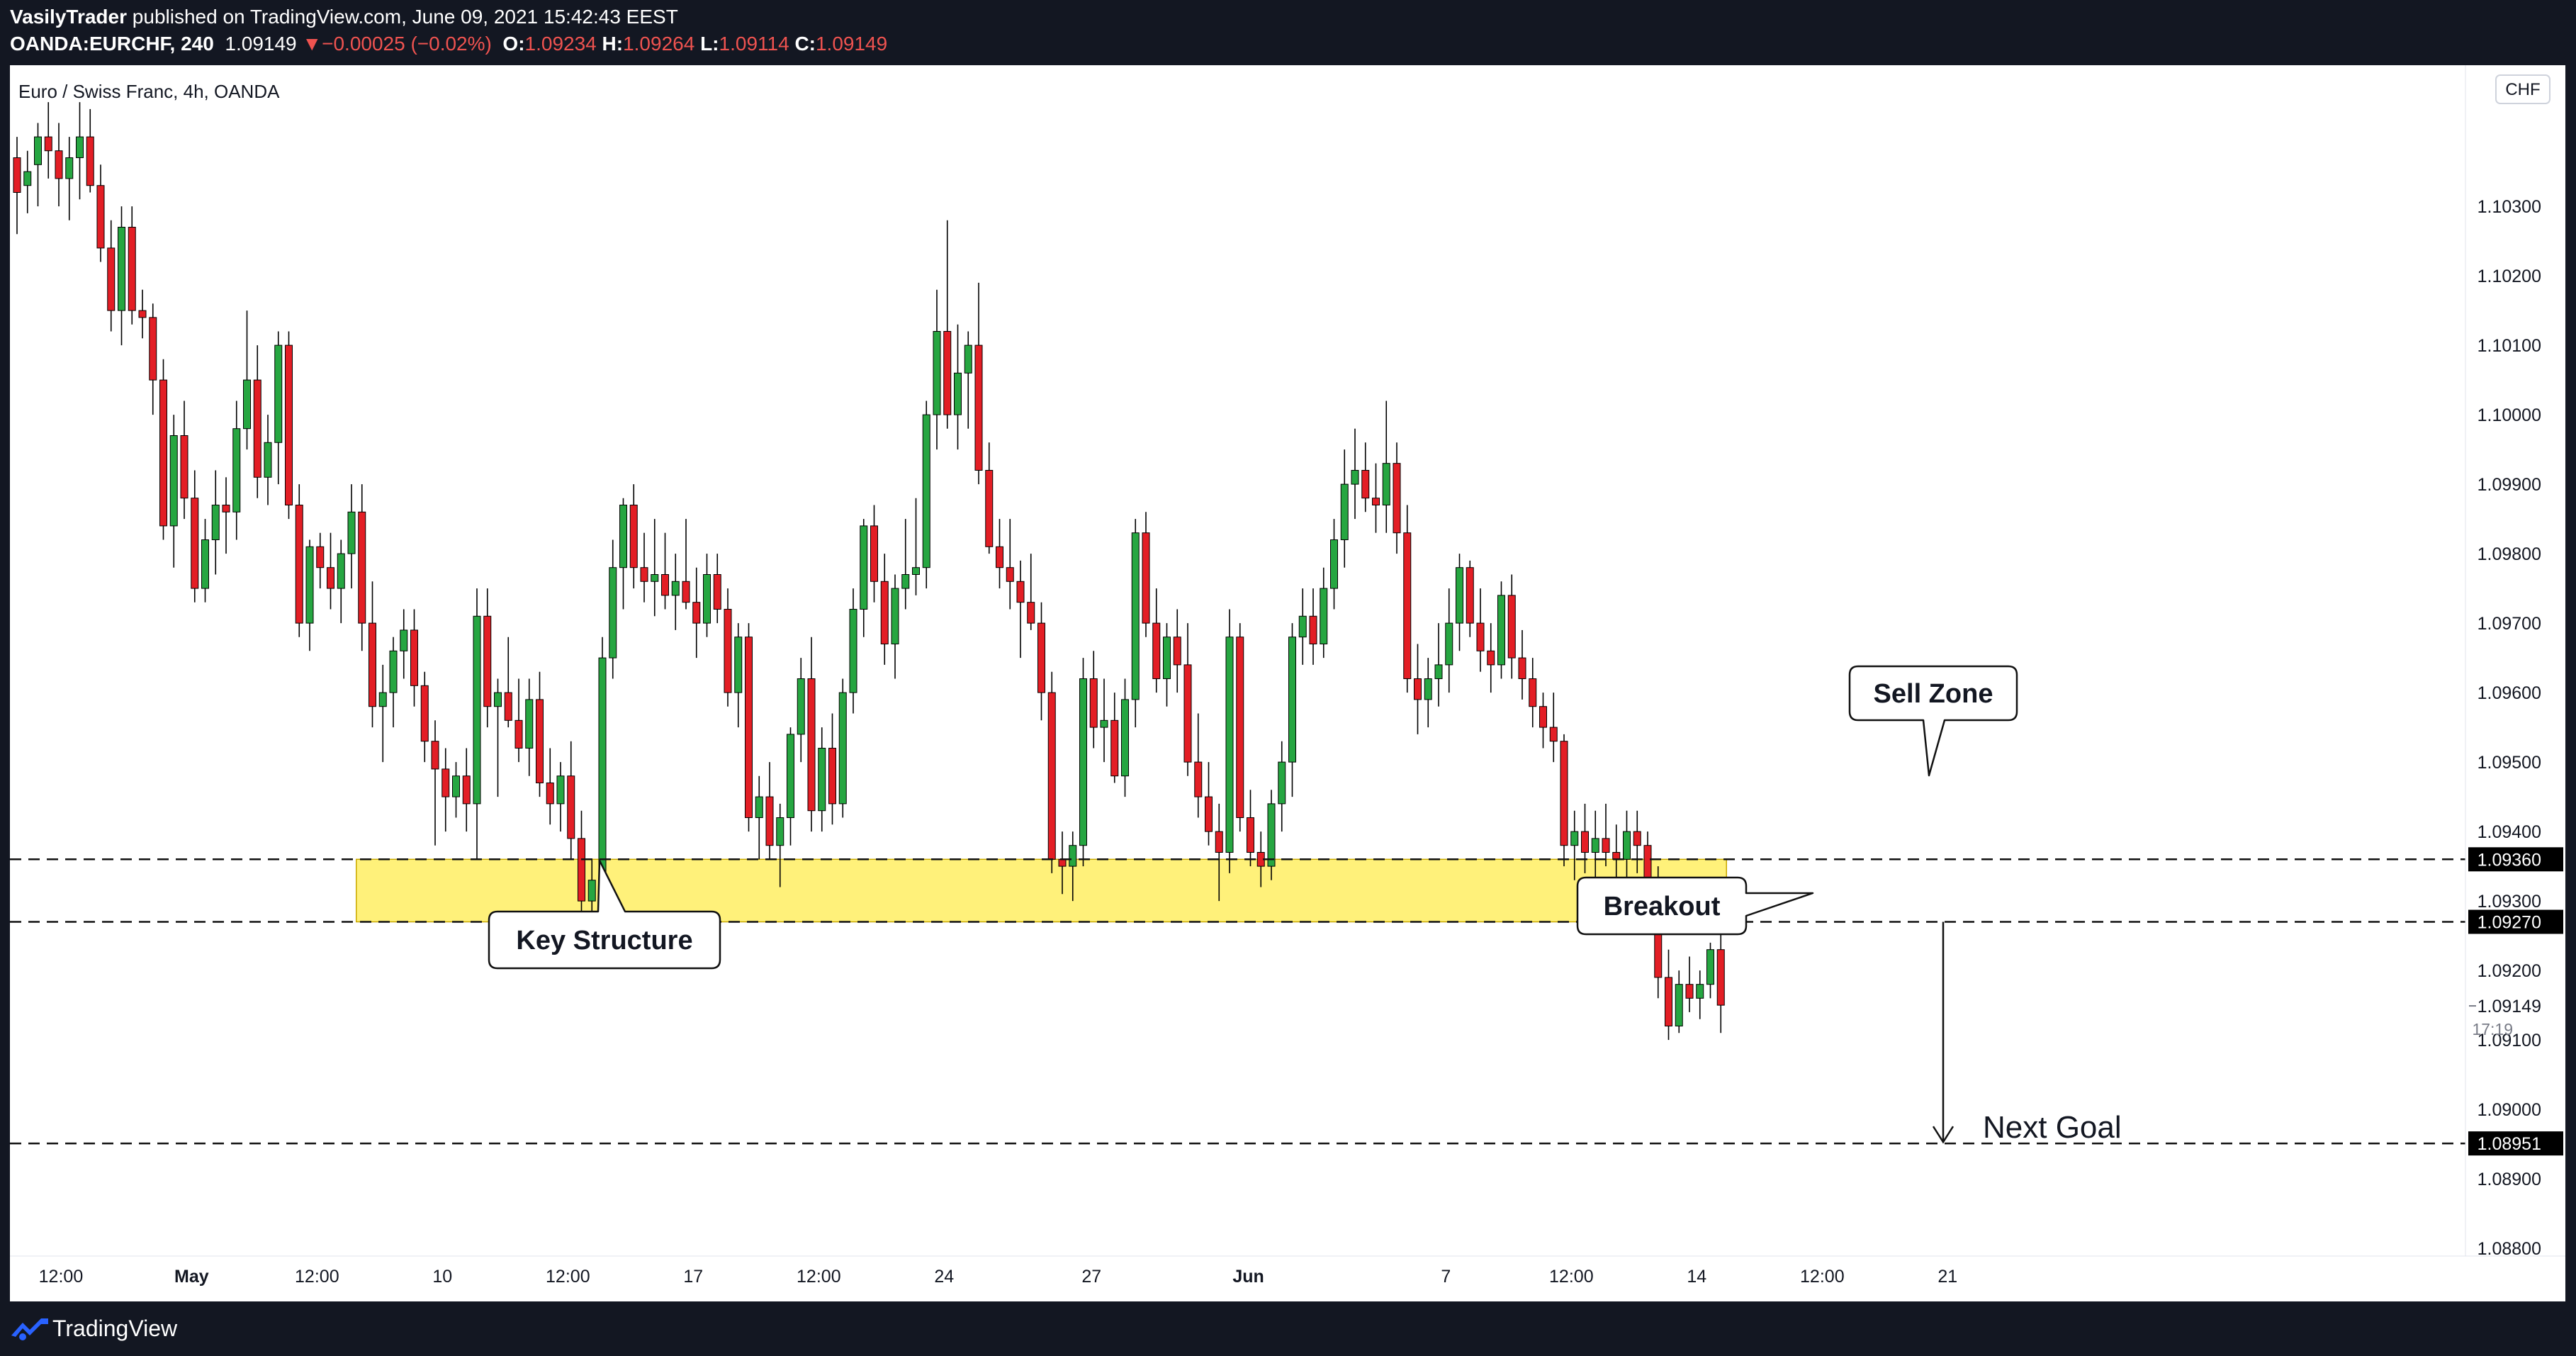 The image size is (2576, 1356). I want to click on price-tick-label: 1.10200, so click(2509, 276).